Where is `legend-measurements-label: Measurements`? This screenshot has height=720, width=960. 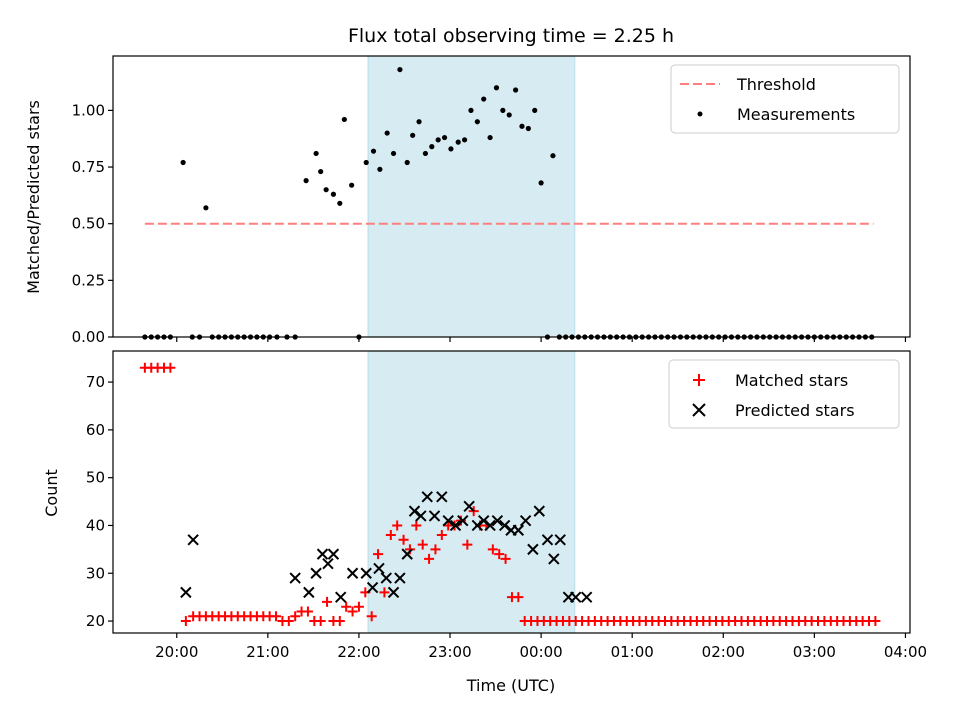 legend-measurements-label: Measurements is located at coordinates (796, 114).